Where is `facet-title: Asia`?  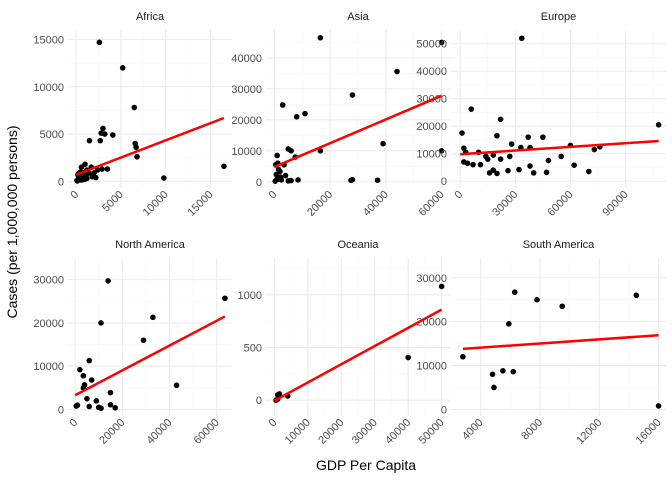 facet-title: Asia is located at coordinates (358, 17).